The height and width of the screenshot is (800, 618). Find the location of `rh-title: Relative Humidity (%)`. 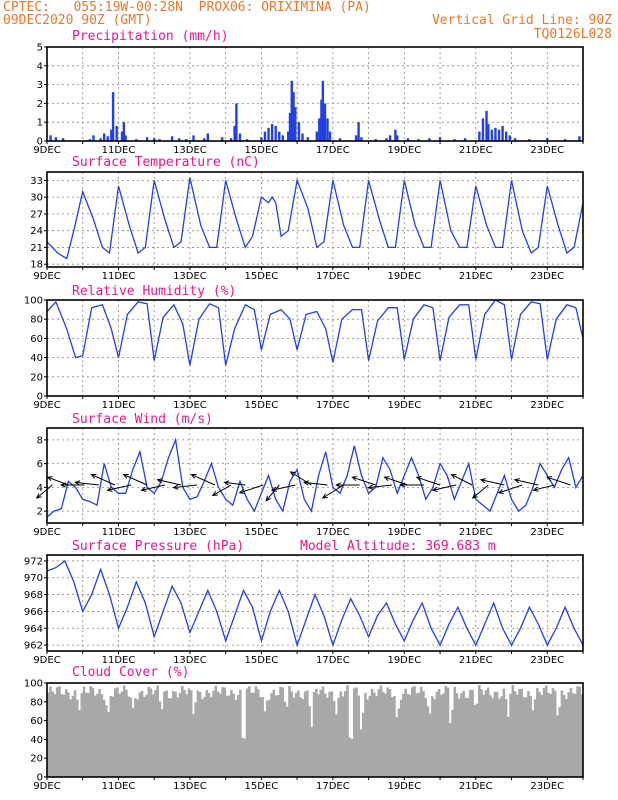

rh-title: Relative Humidity (%) is located at coordinates (154, 291).